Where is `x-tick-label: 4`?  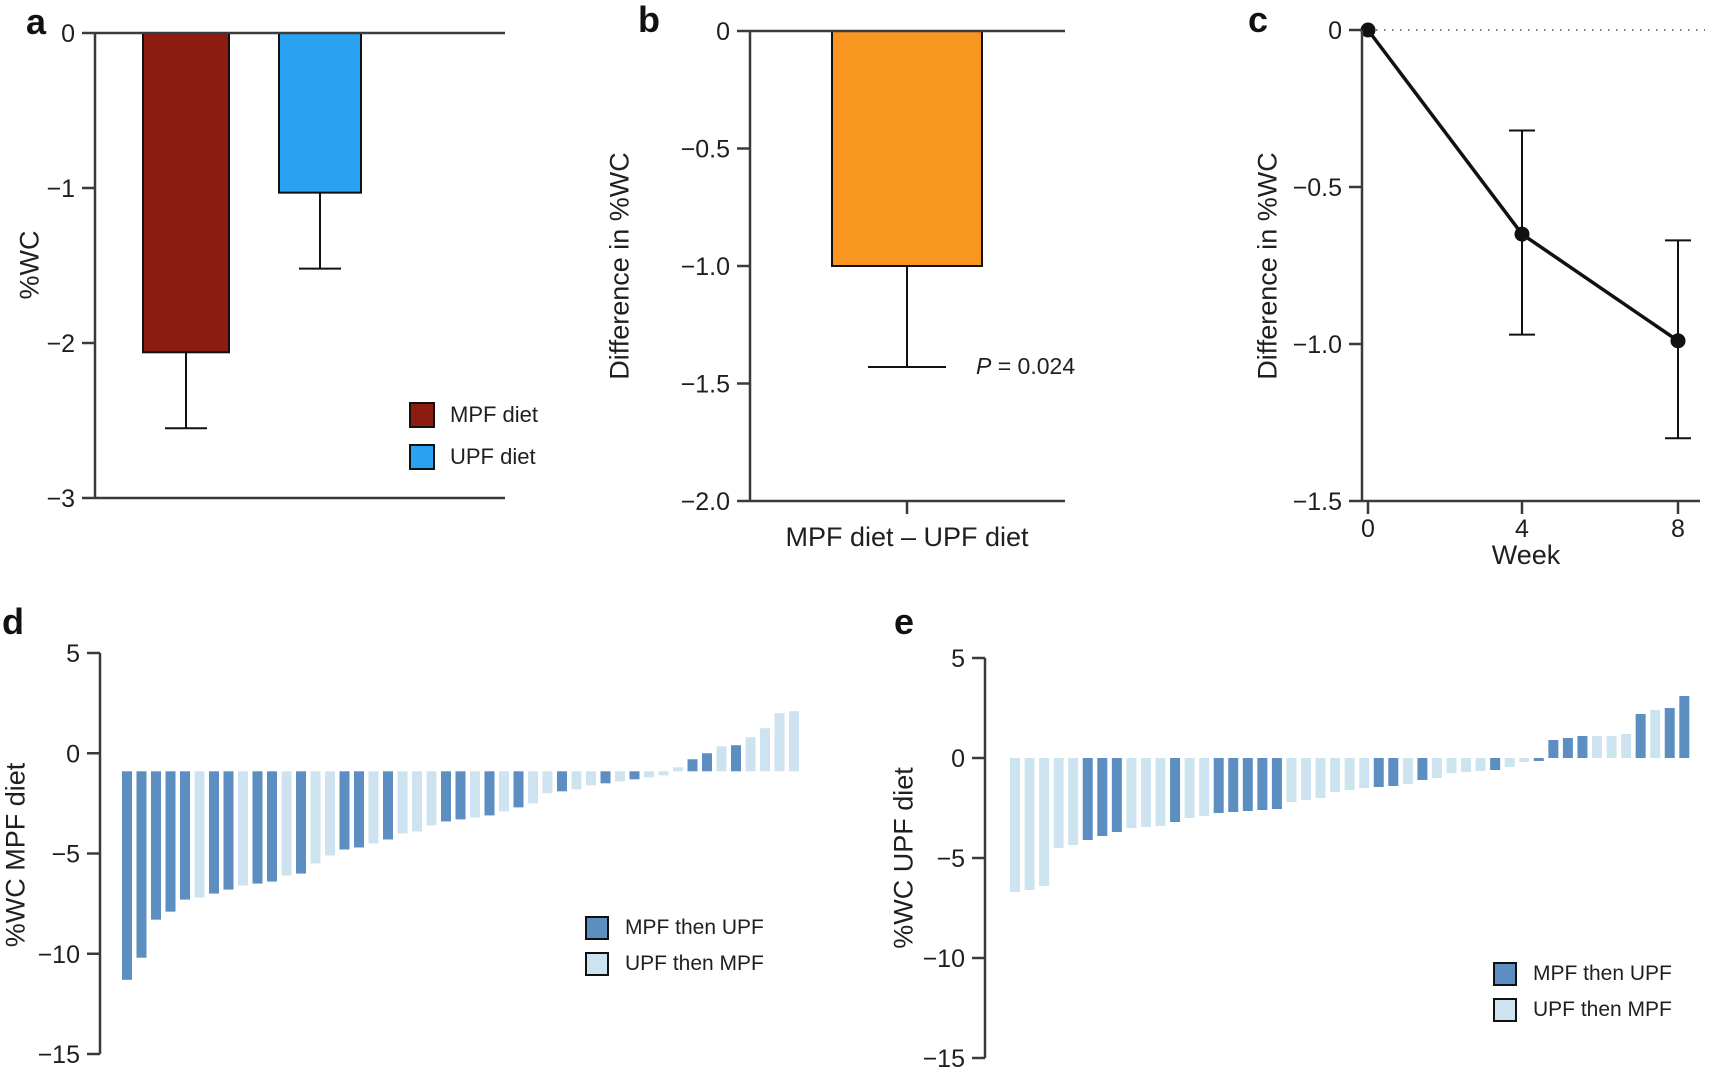 x-tick-label: 4 is located at coordinates (1522, 529).